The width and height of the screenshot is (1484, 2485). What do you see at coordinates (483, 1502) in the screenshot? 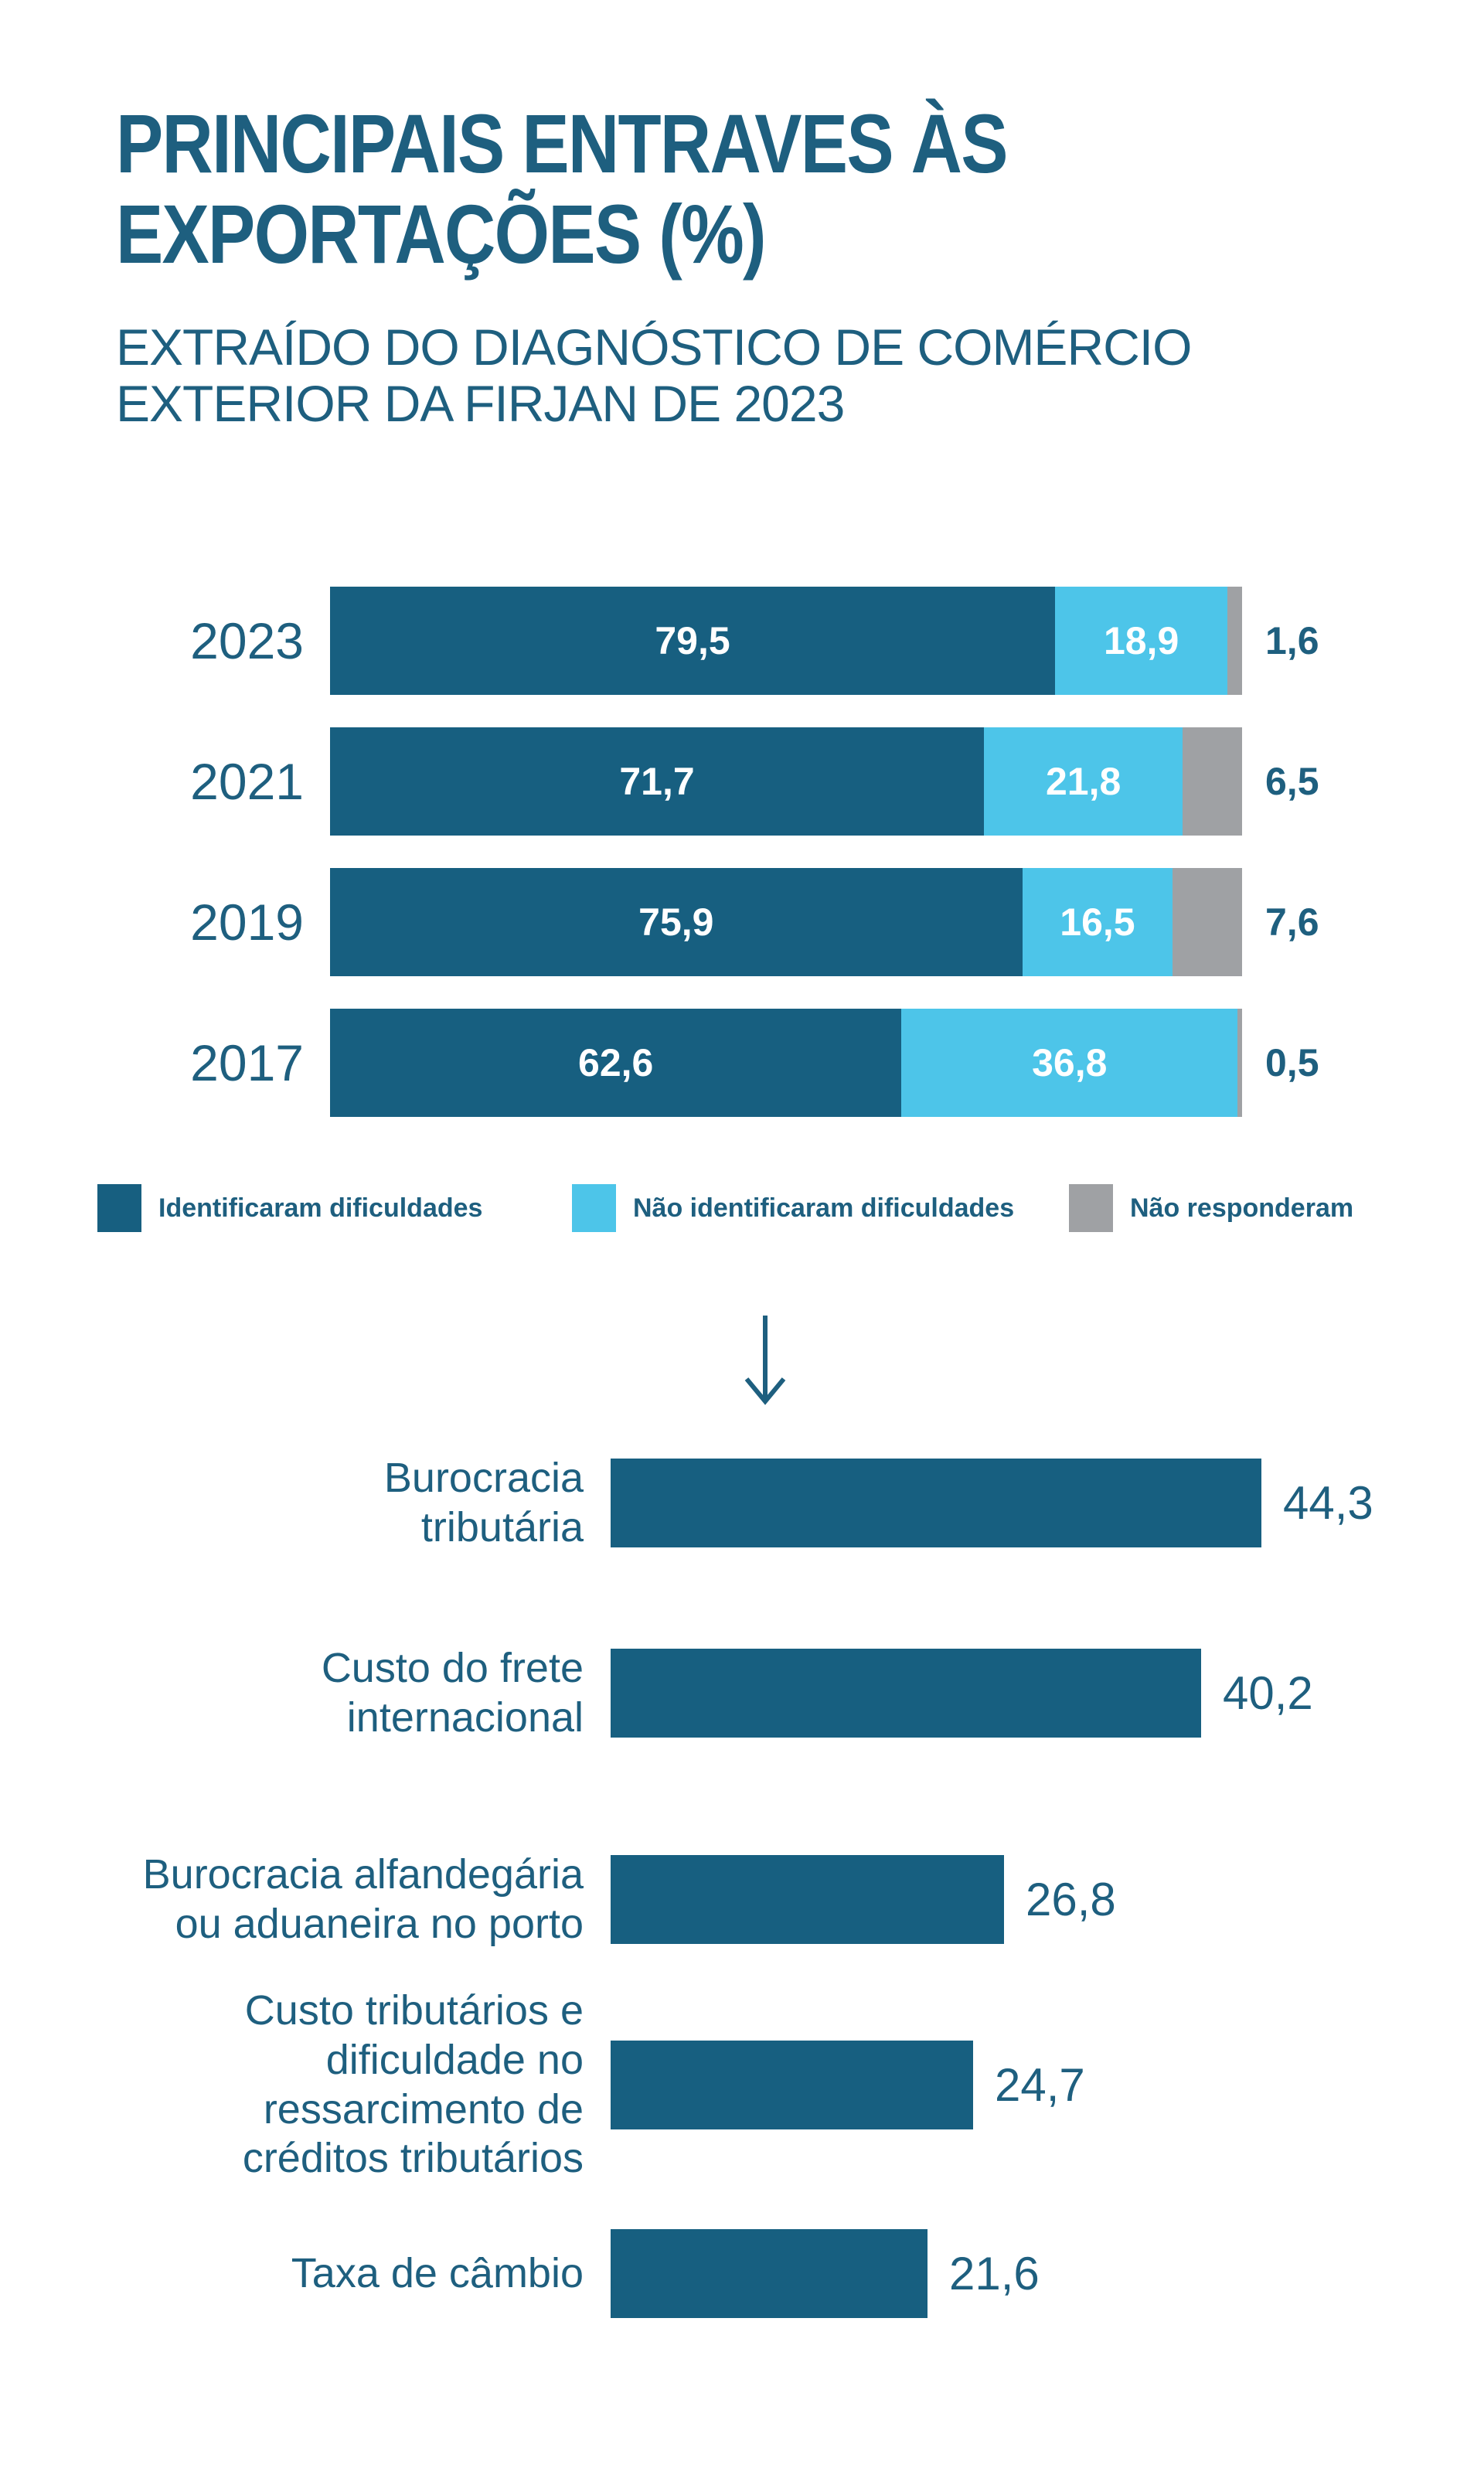
I see `category-label: Burocracia tributária` at bounding box center [483, 1502].